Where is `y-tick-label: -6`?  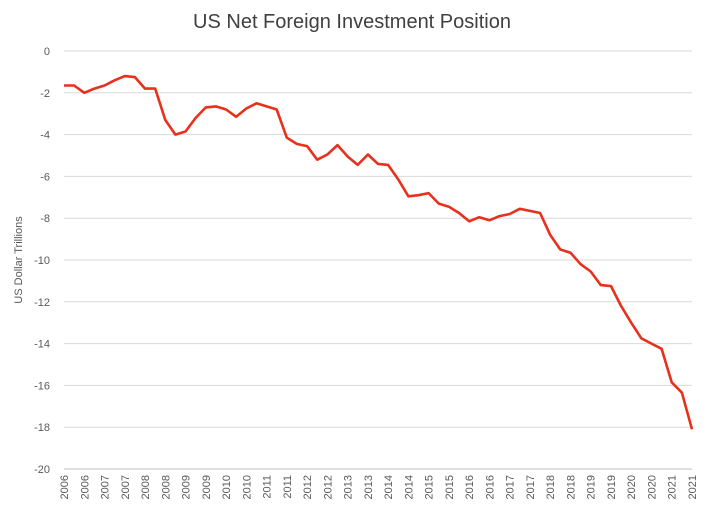 y-tick-label: -6 is located at coordinates (45, 177).